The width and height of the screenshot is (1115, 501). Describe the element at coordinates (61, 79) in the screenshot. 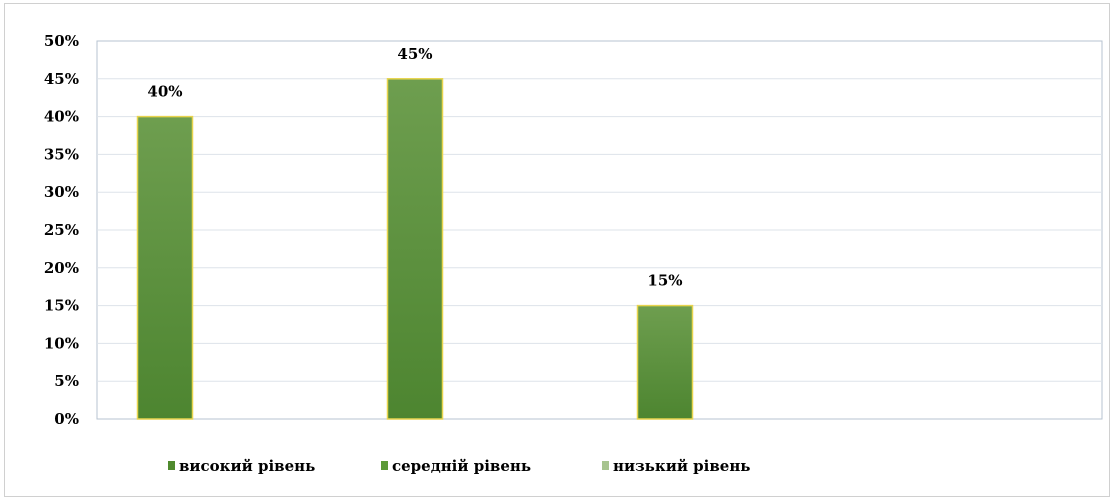

I see `y-tick-label: 45%` at that location.